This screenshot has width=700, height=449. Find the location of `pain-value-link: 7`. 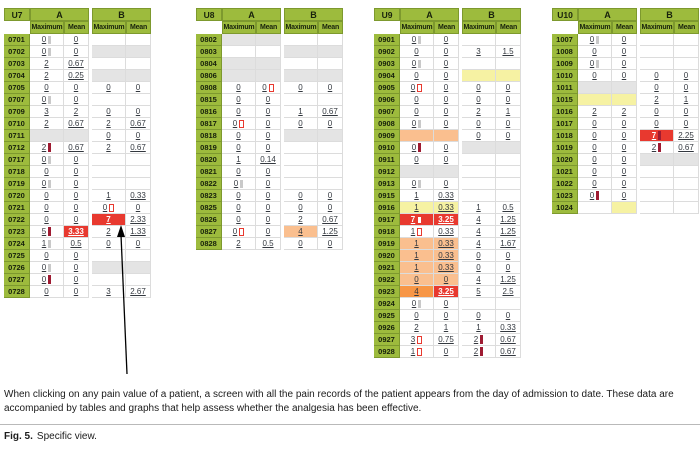

pain-value-link: 7 is located at coordinates (413, 219).